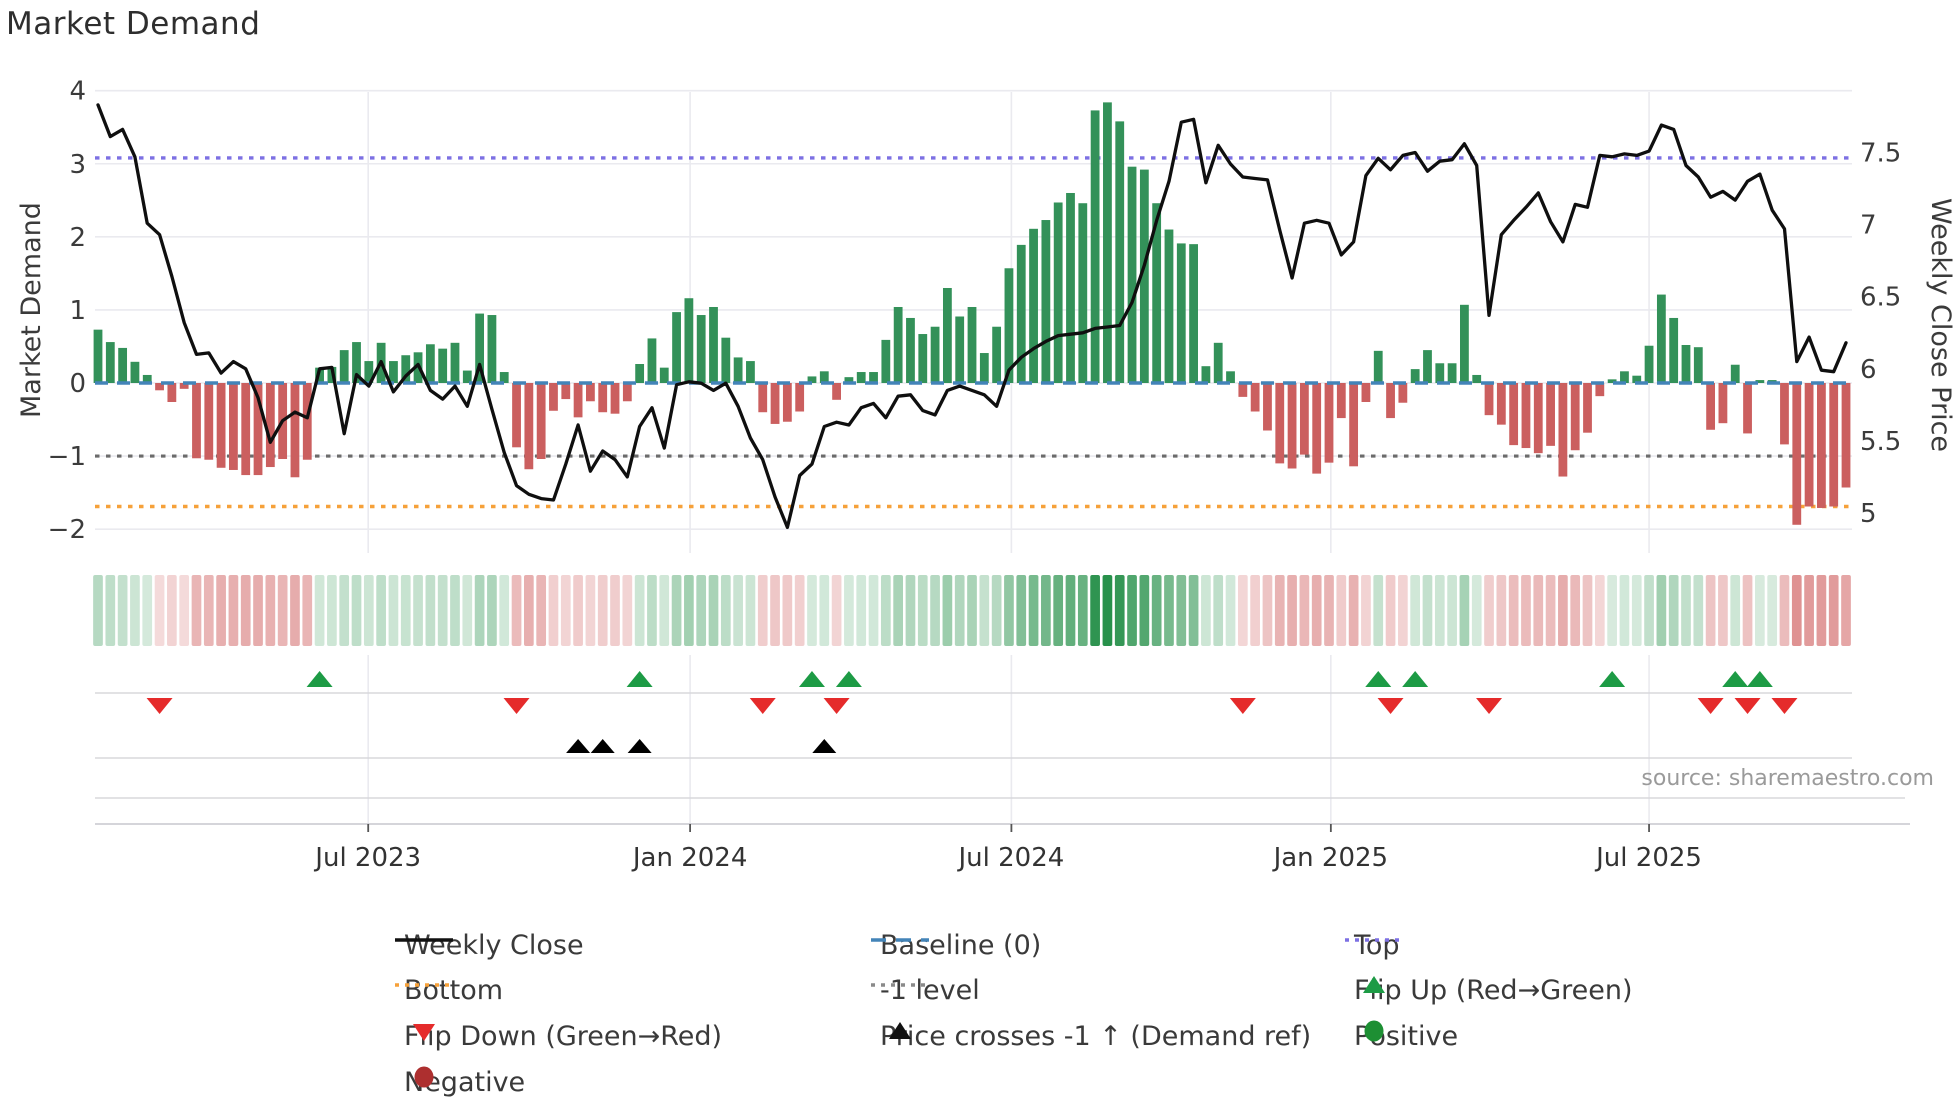  I want to click on legend-price-cross-label: Price crosses -1 ↑ (Demand ref), so click(1096, 1036).